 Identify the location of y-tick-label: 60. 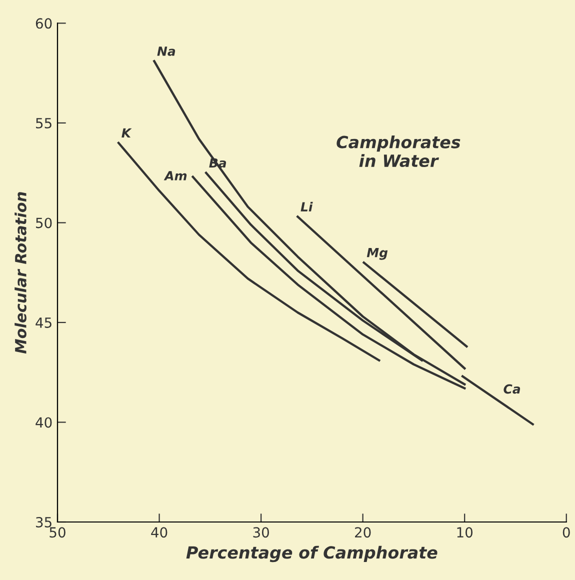
(44, 23).